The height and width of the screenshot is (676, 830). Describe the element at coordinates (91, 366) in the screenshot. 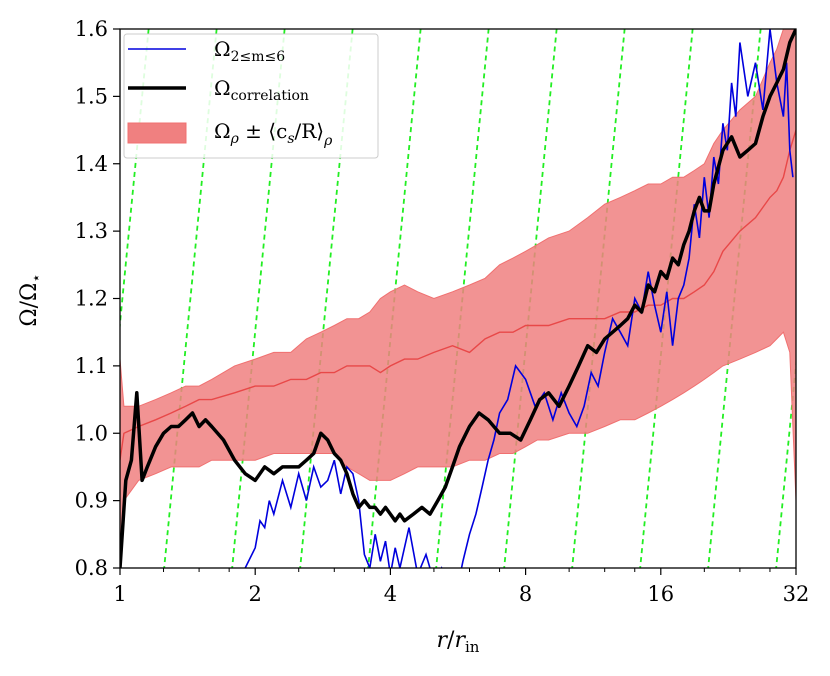

I see `y-tick-label: 1.1` at that location.